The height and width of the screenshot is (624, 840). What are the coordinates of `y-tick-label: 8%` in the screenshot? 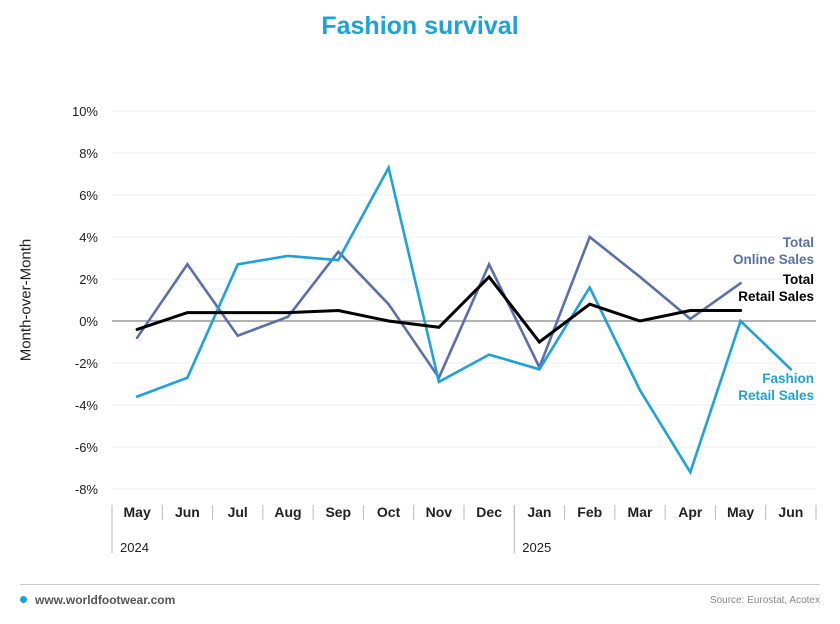 It's located at (88, 153).